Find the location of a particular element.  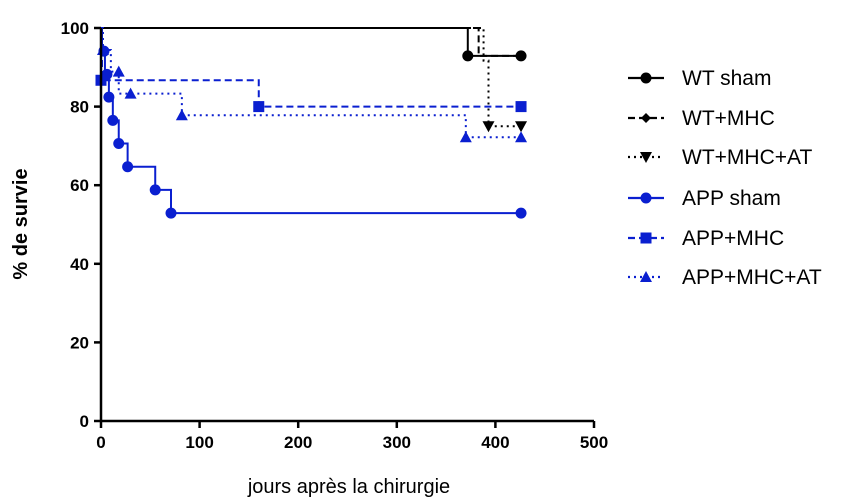

legend-label: WT+MHC+AT is located at coordinates (747, 157).